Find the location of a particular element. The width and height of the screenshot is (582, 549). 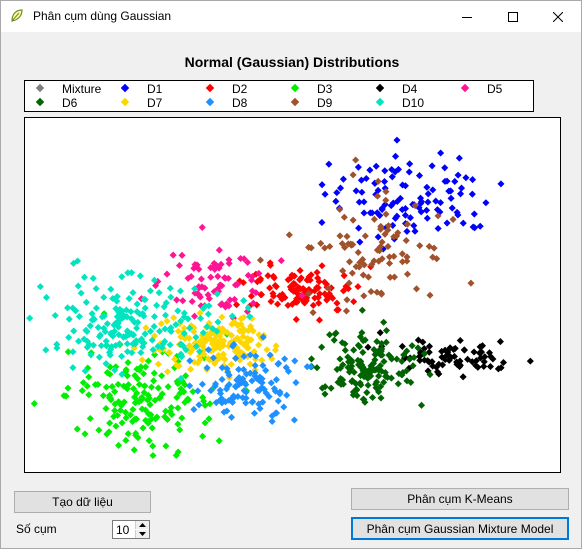

title-bar: Phân cụm dùng Gaussian is located at coordinates (291, 16).